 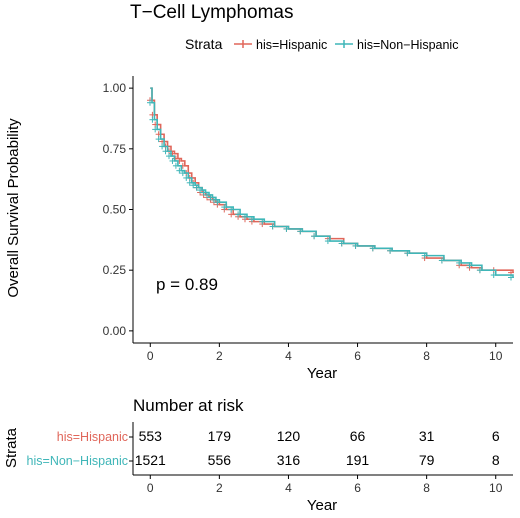 I want to click on risk-table-x-axis-title: Year, so click(x=322, y=505).